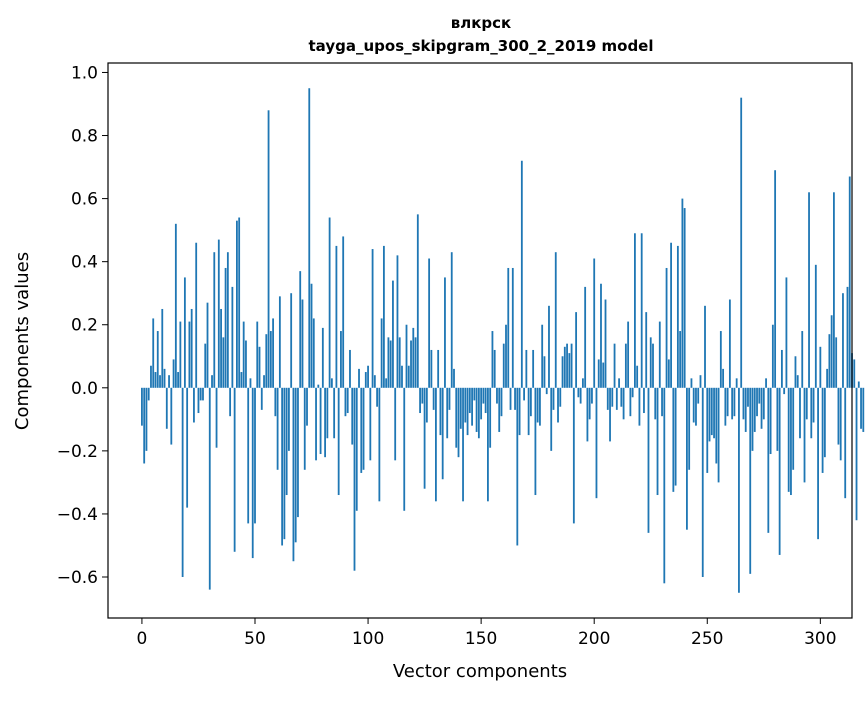 This screenshot has height=701, width=867. What do you see at coordinates (820, 639) in the screenshot?
I see `x-tick-label: 300` at bounding box center [820, 639].